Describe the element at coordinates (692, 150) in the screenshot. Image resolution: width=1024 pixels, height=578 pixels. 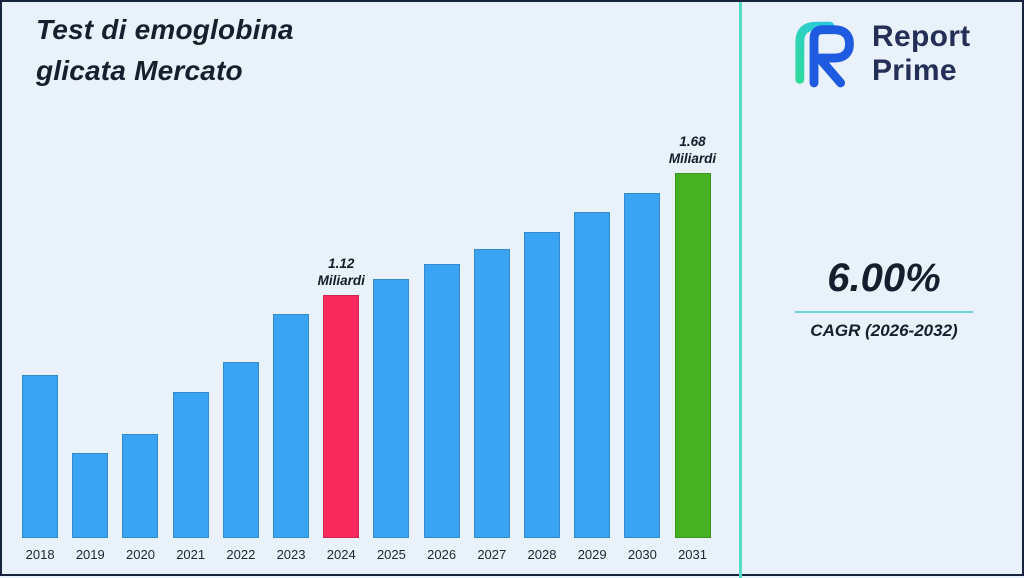
I see `bar-annotation-2031: 1.68 Miliardi` at that location.